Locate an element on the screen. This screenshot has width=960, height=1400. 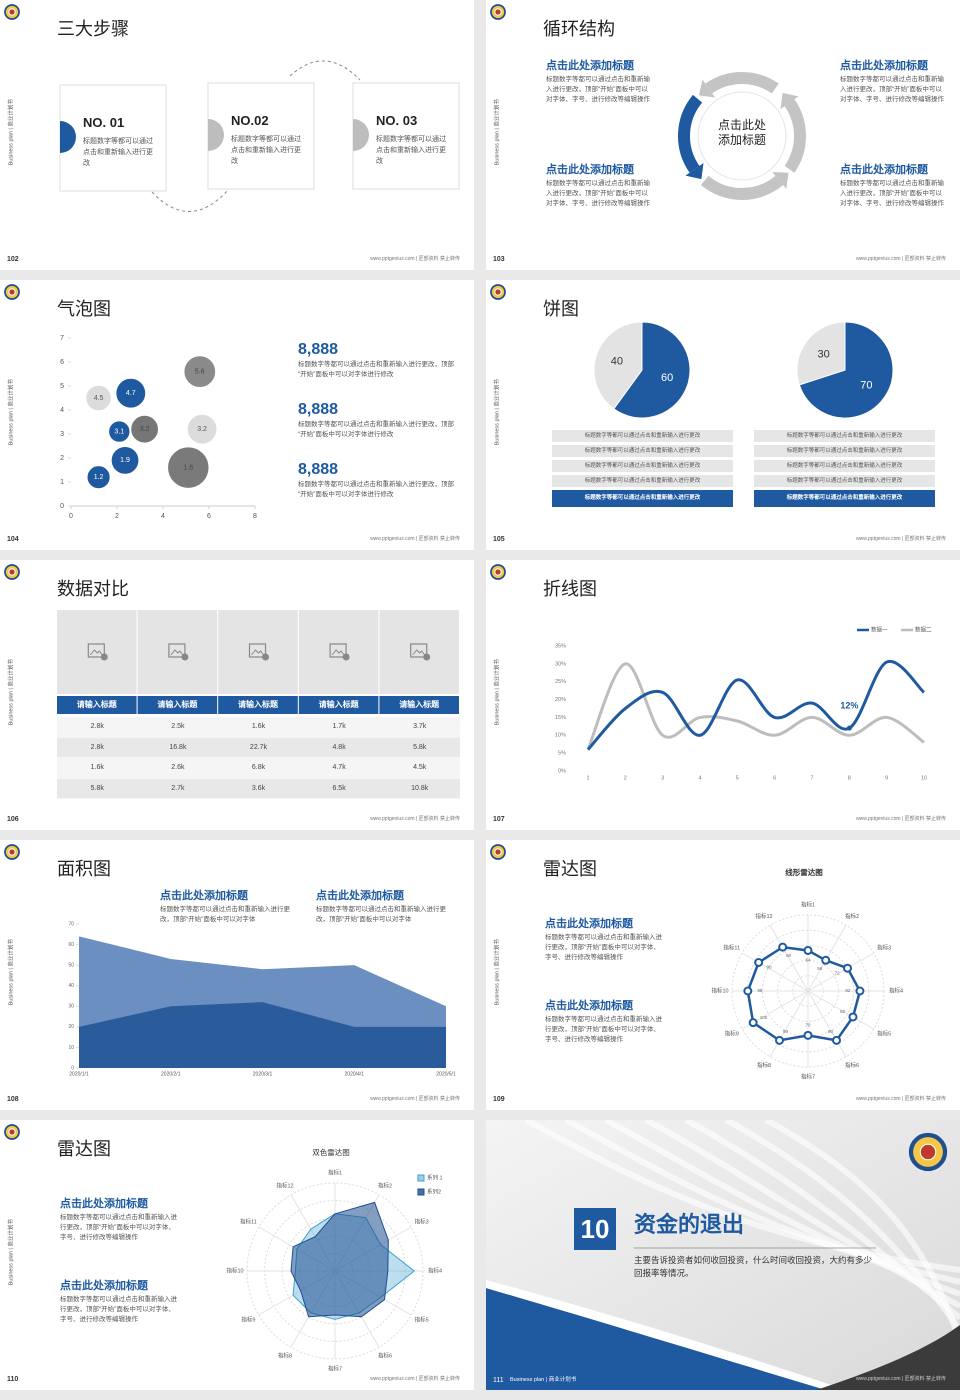
axis-label: 指标5 is located at coordinates (884, 1033).